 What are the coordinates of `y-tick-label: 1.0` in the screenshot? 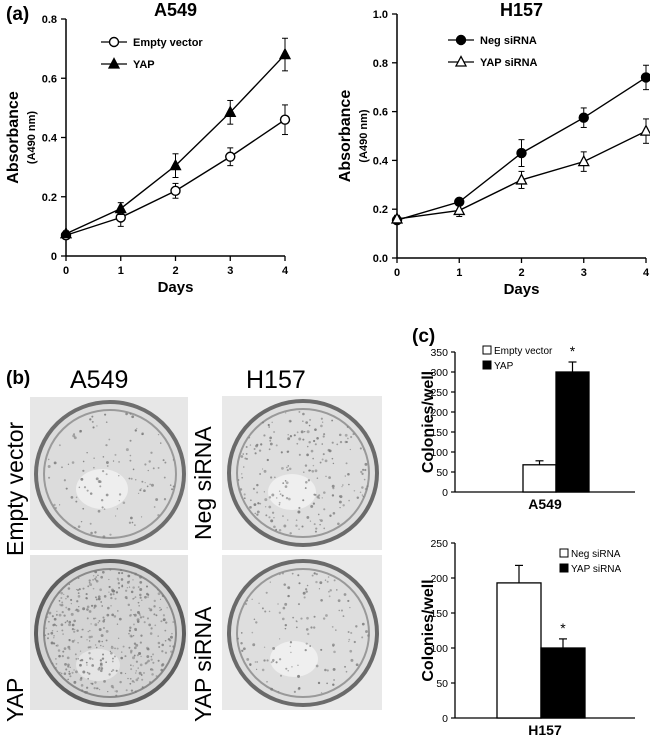 It's located at (380, 15).